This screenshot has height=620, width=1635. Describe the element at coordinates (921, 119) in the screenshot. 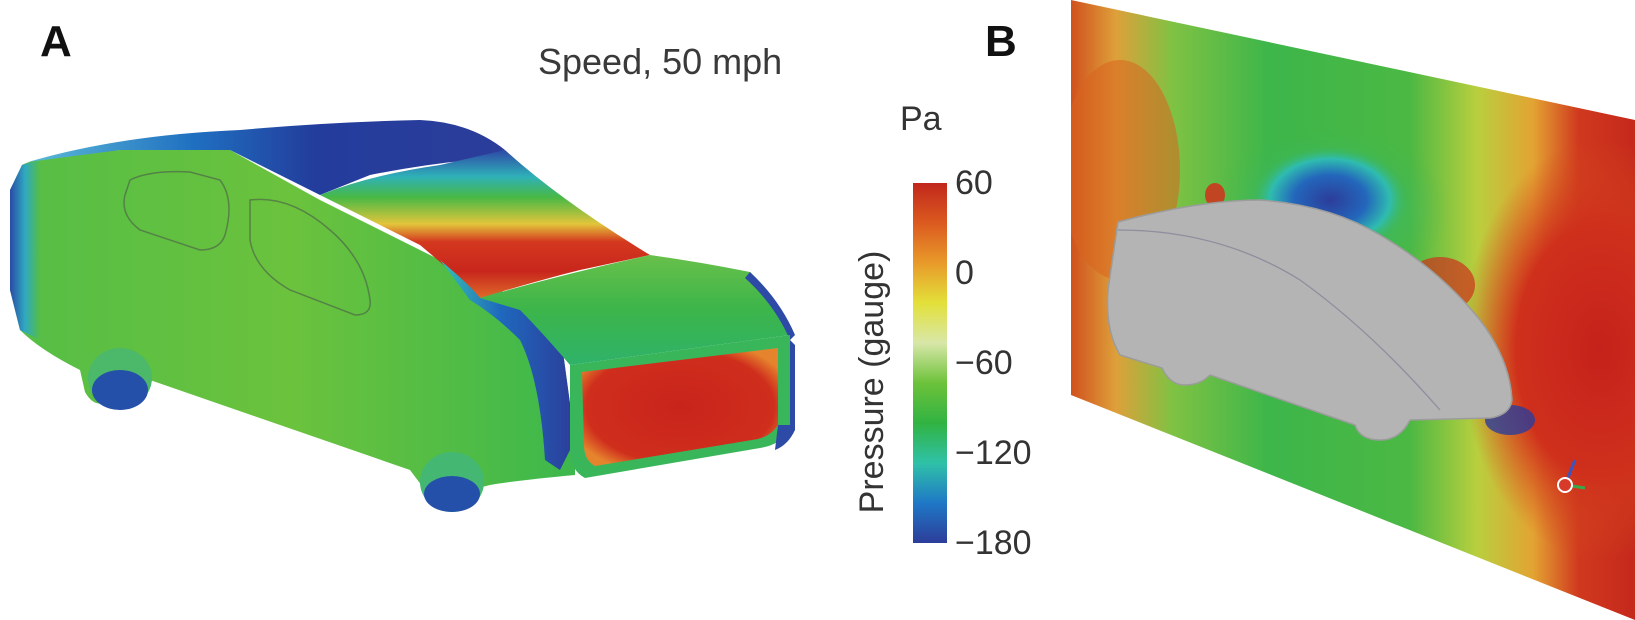

I see `colorbar-unit: Pa` at that location.